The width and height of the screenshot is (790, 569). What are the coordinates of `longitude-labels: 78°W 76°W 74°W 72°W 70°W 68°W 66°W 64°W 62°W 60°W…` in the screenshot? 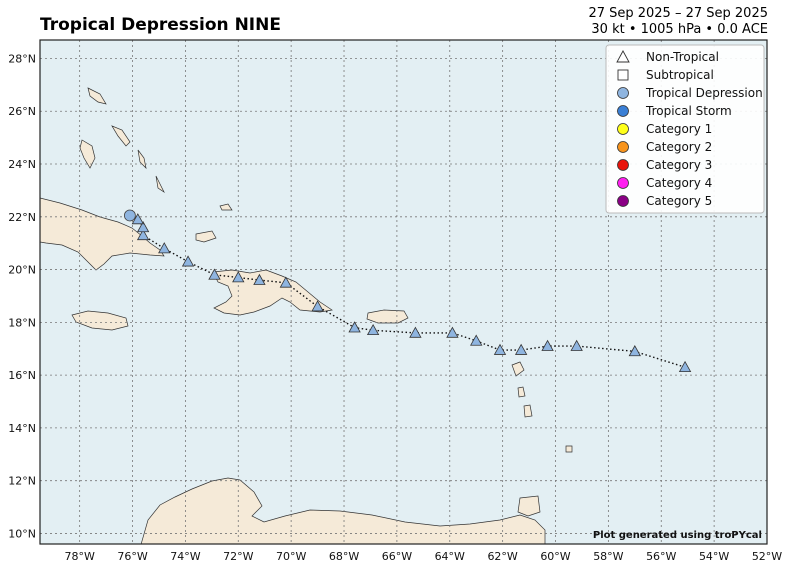 It's located at (423, 556).